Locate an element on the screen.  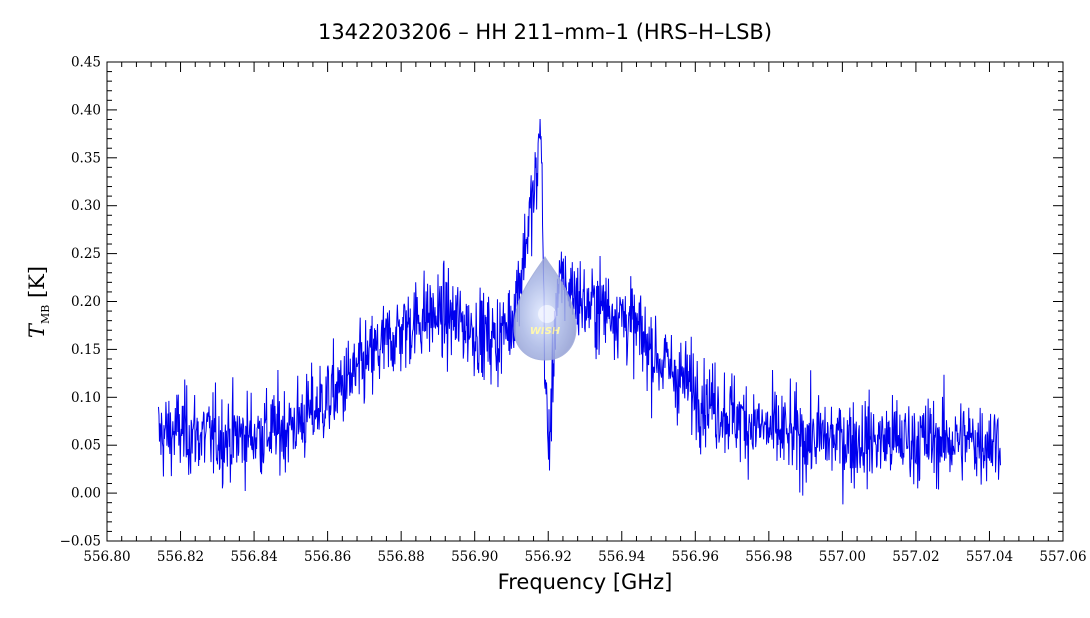
y-tick-label: 0.10 is located at coordinates (86, 398).